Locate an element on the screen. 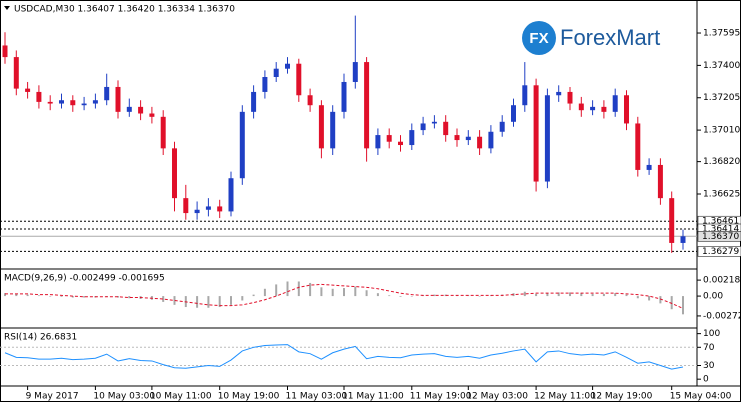  y-tick-label: 1.37205 is located at coordinates (721, 98).